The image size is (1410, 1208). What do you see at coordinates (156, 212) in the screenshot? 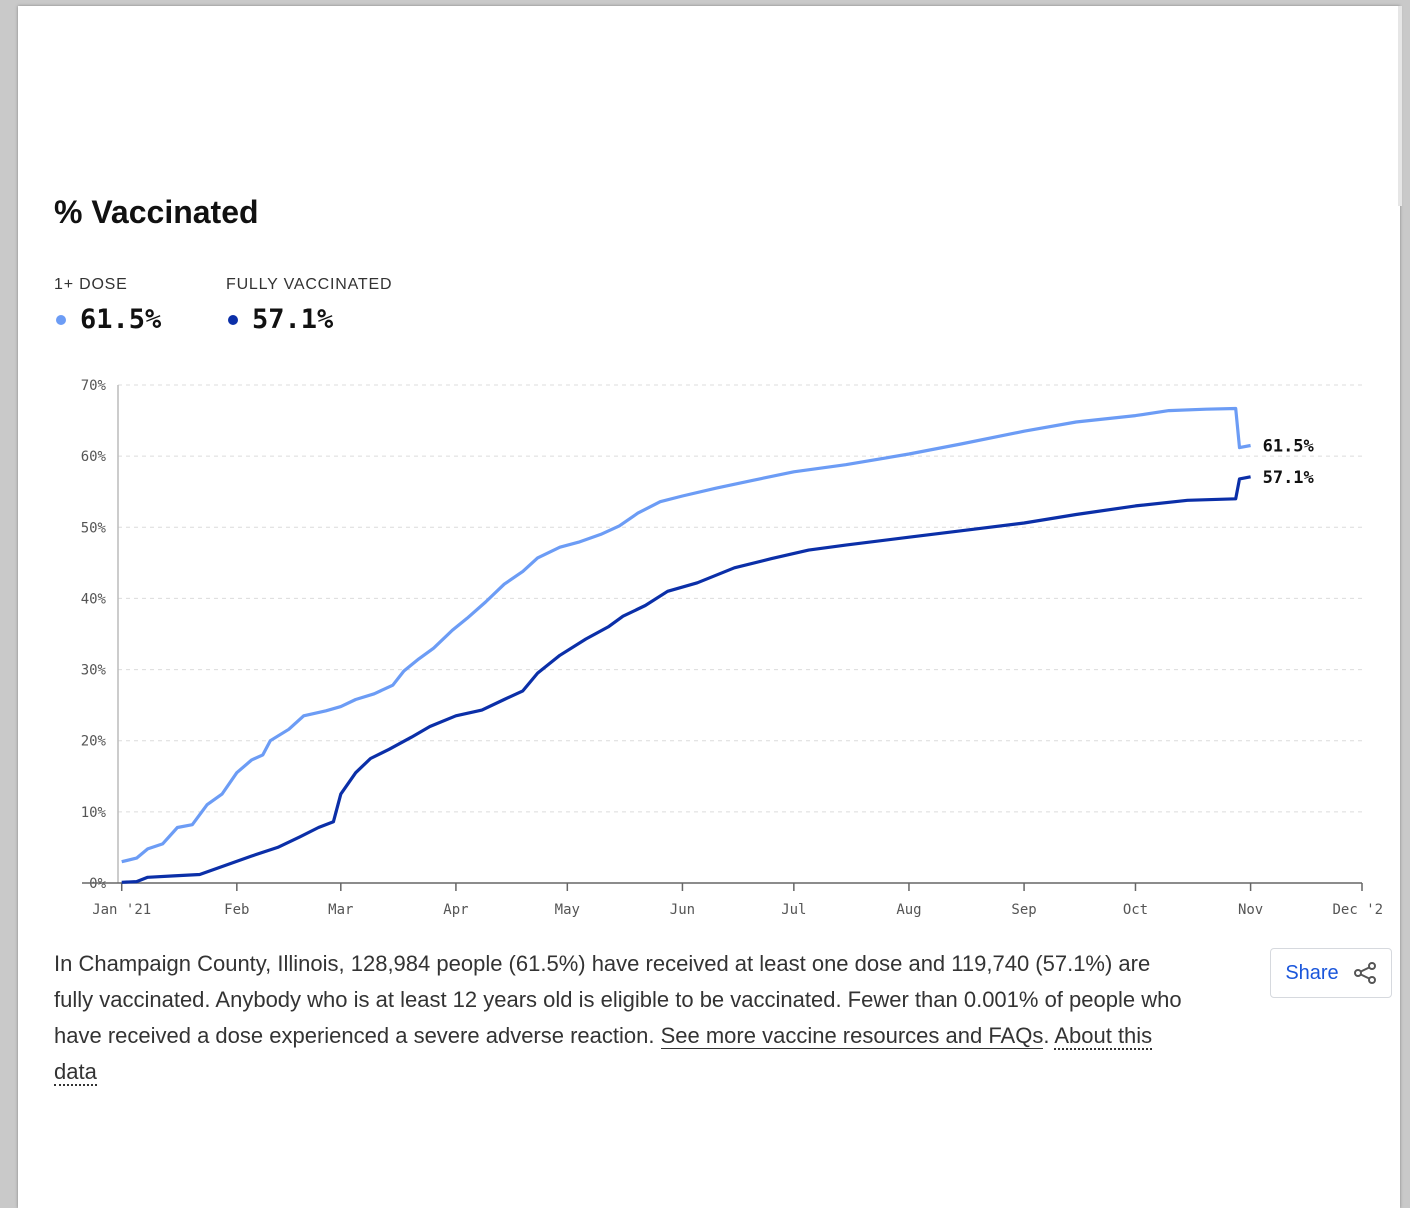
I see `chart-title: % Vaccinated` at bounding box center [156, 212].